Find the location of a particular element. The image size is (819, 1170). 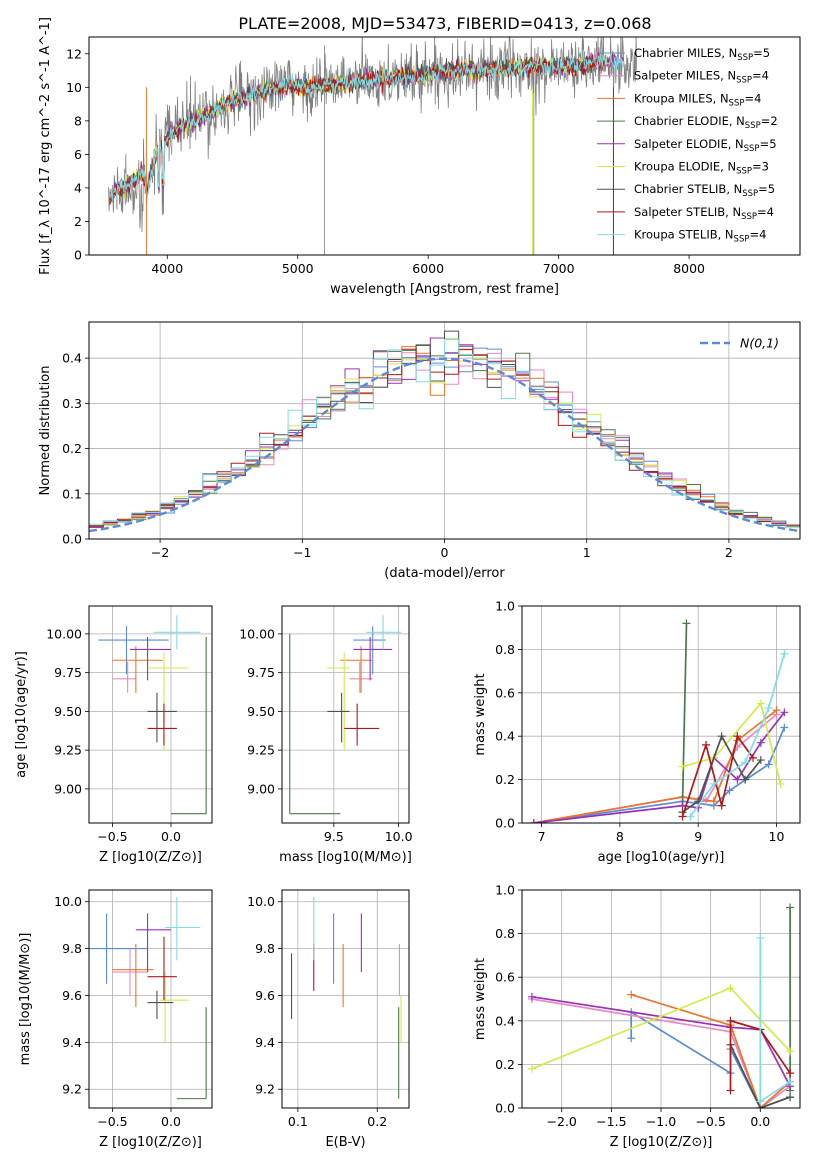

age-vs-Z-ytick-label: 9.75 is located at coordinates (68, 672).